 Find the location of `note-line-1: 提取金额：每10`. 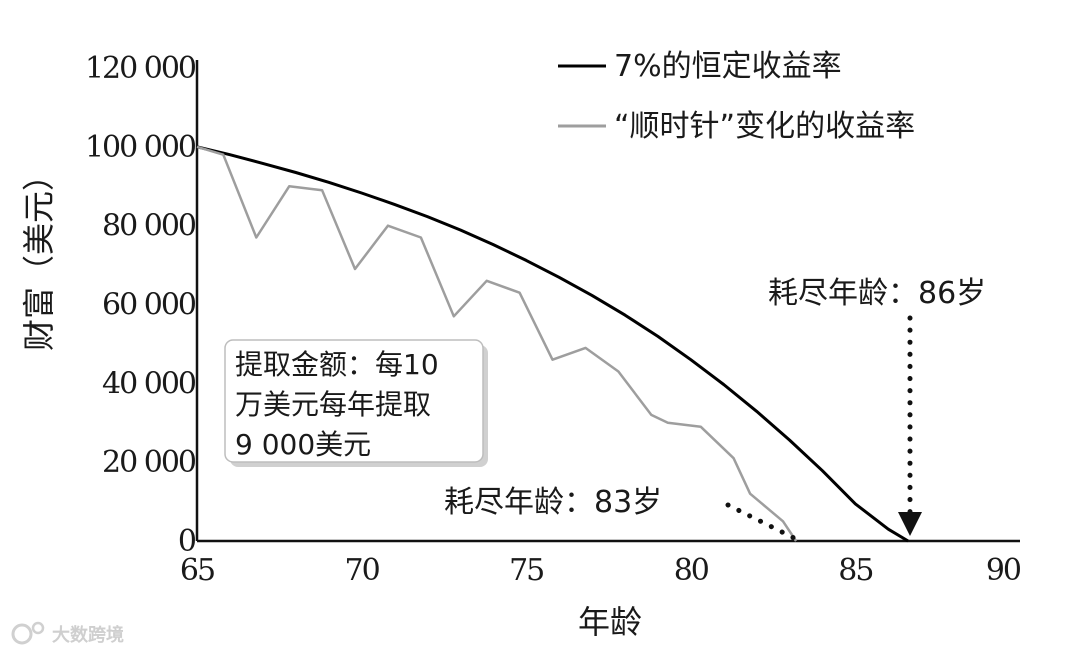

note-line-1: 提取金额：每10 is located at coordinates (337, 364).